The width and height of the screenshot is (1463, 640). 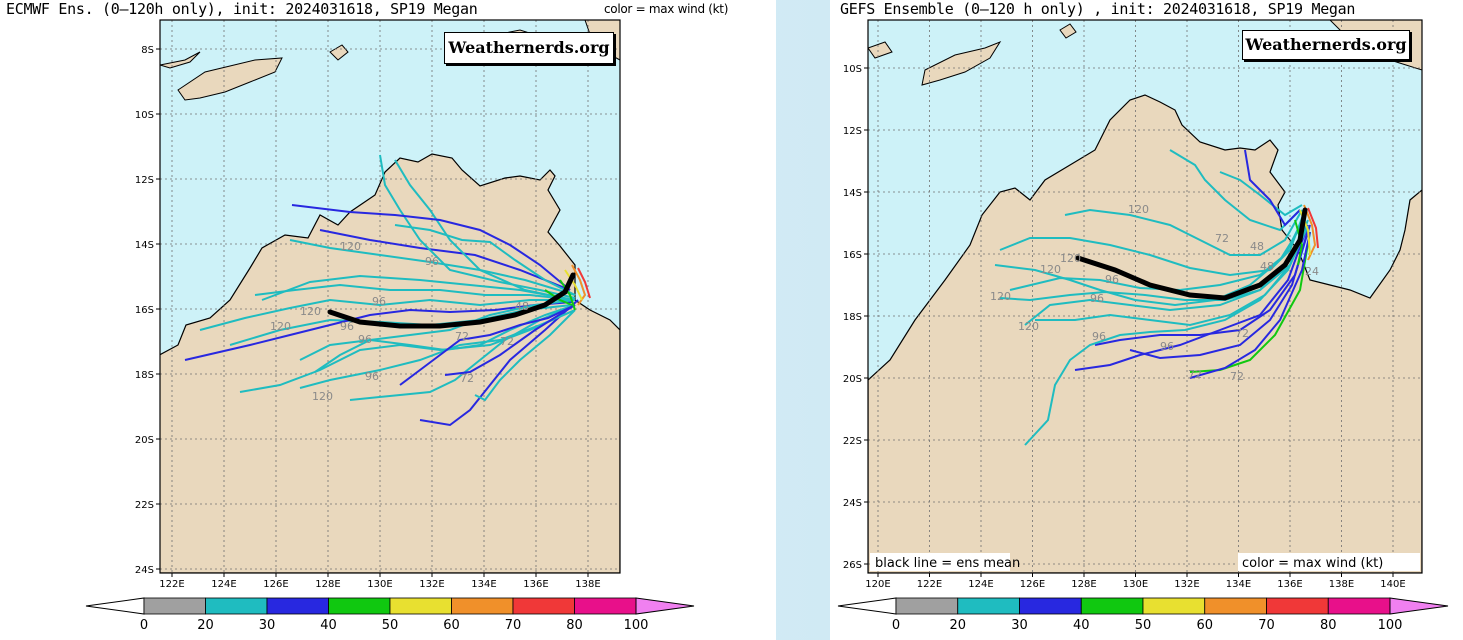 I want to click on colorbar-tick-label: 100, so click(x=636, y=625).